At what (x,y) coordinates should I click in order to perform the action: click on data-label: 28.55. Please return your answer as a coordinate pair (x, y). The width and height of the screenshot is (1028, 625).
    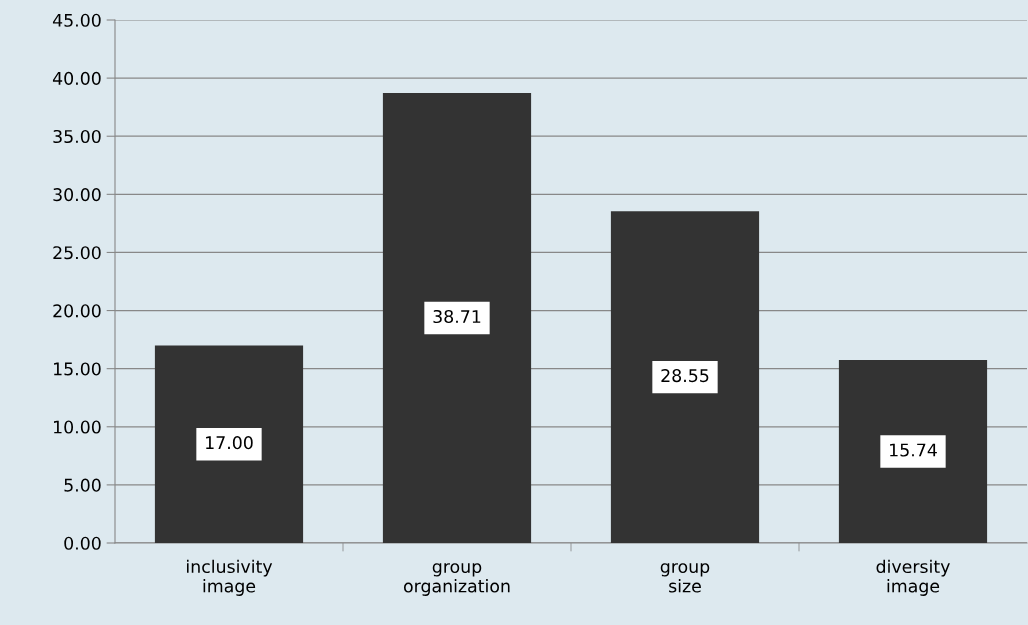
    Looking at the image, I should click on (685, 376).